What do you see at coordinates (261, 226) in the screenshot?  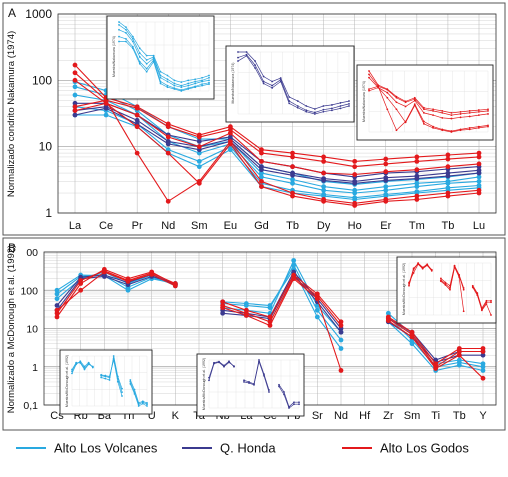 I see `x-tick-label: Gd` at bounding box center [261, 226].